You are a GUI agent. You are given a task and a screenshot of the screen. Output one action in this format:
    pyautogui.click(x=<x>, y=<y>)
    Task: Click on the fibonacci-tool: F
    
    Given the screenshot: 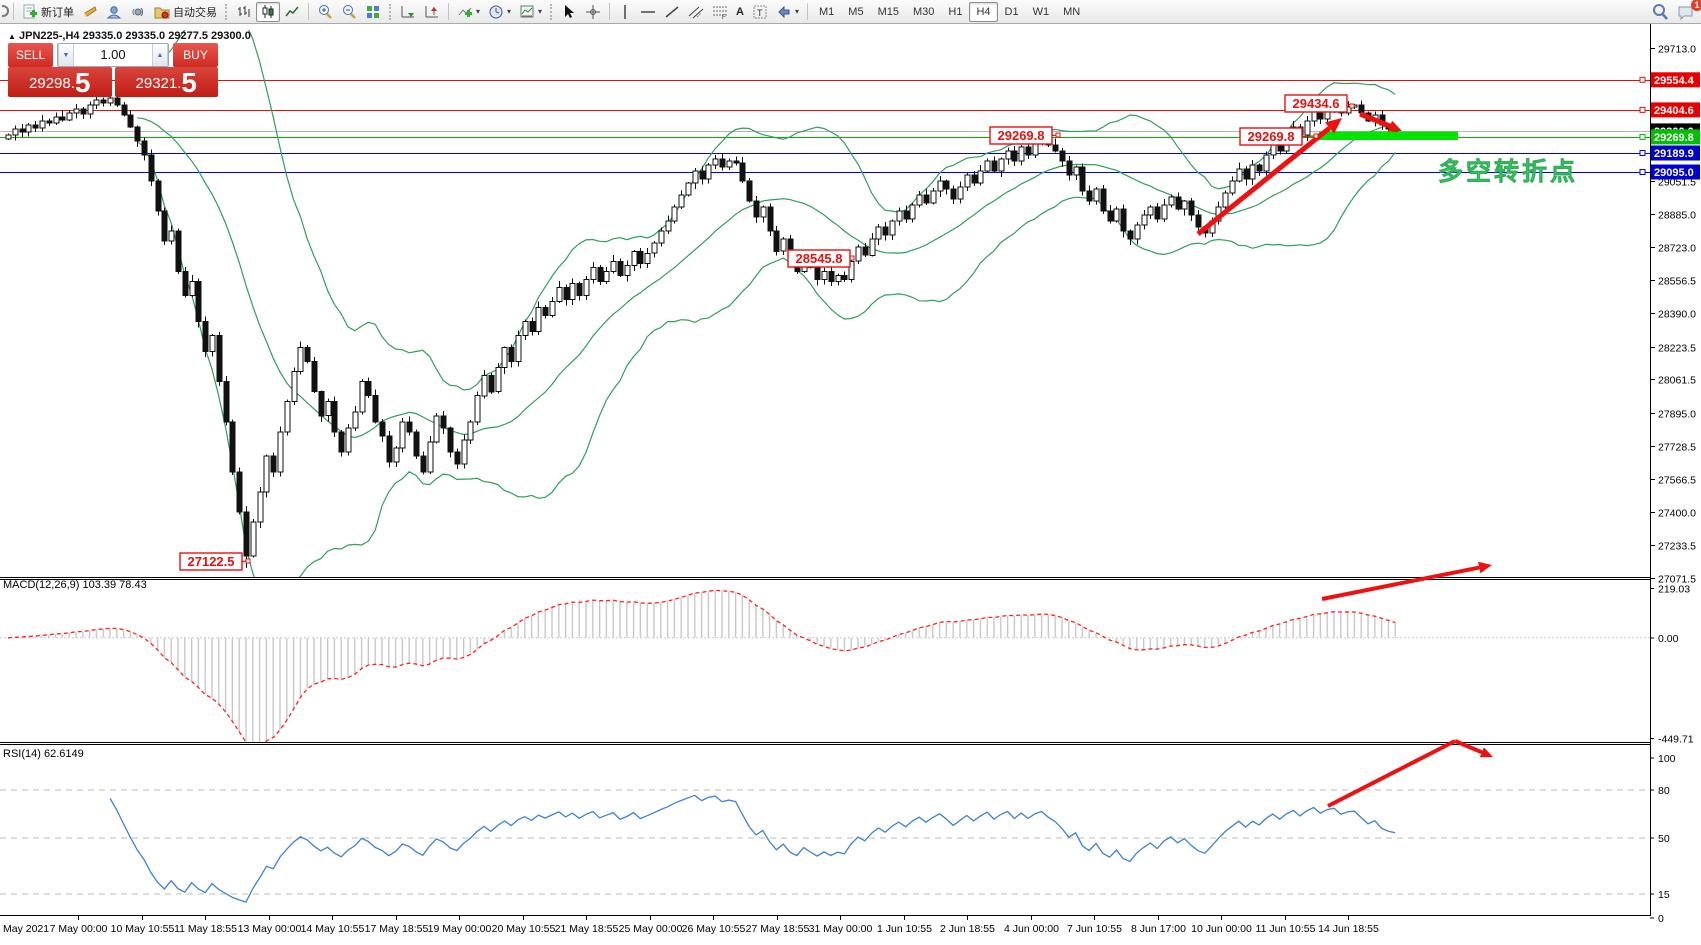 What is the action you would take?
    pyautogui.click(x=720, y=12)
    